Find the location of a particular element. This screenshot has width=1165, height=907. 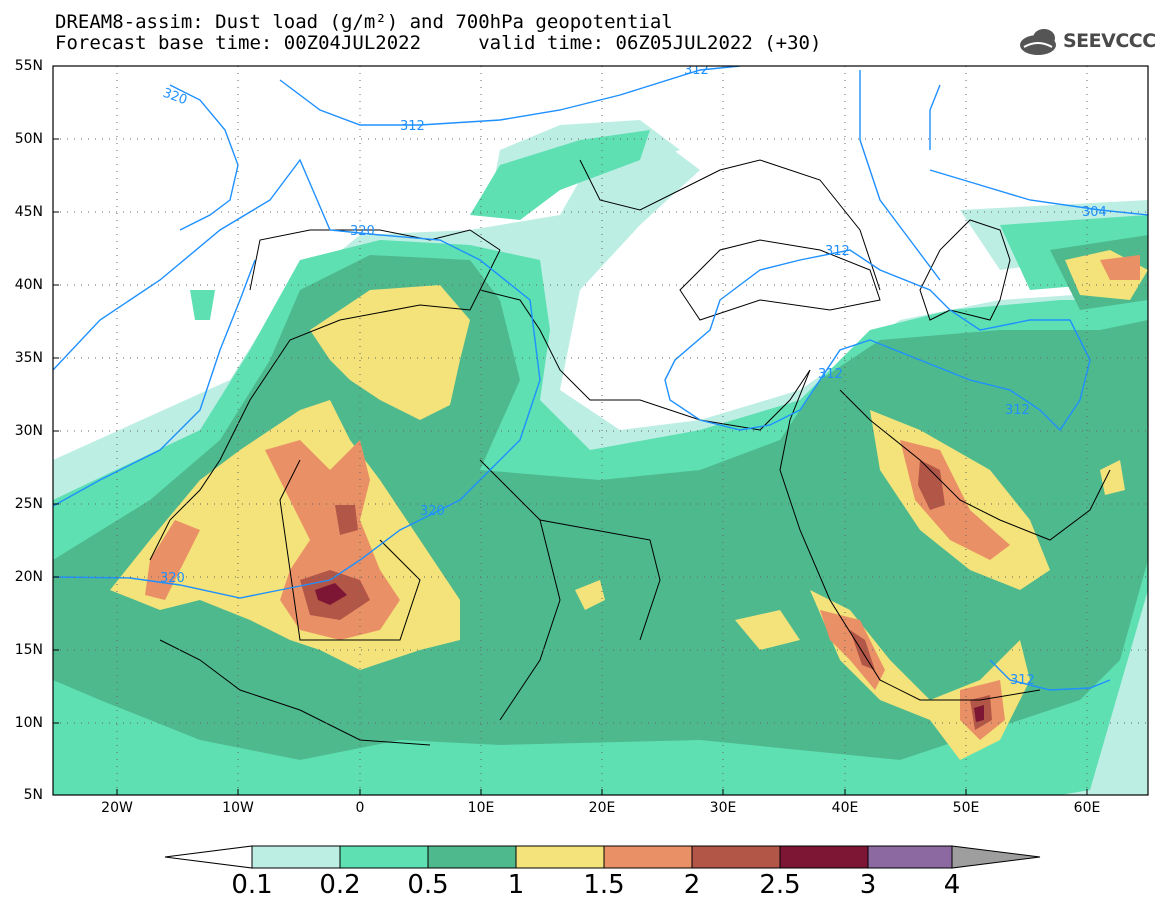

lat-label: 55N is located at coordinates (28, 66).